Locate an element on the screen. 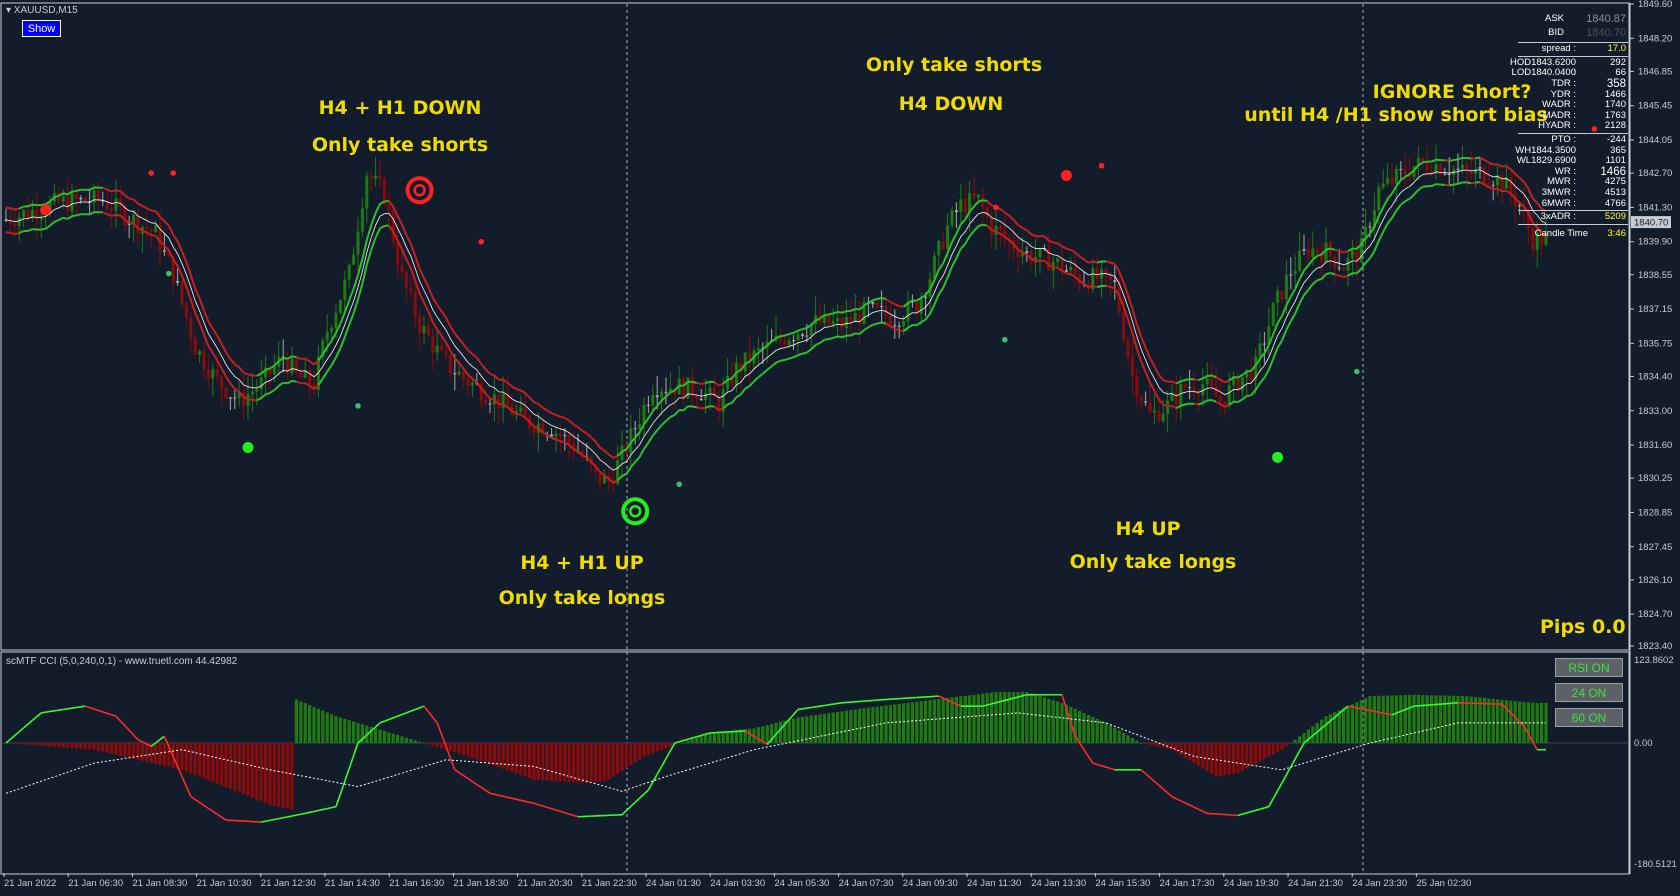 The image size is (1680, 896). weekly-row-label: 3MWR : is located at coordinates (1558, 192).